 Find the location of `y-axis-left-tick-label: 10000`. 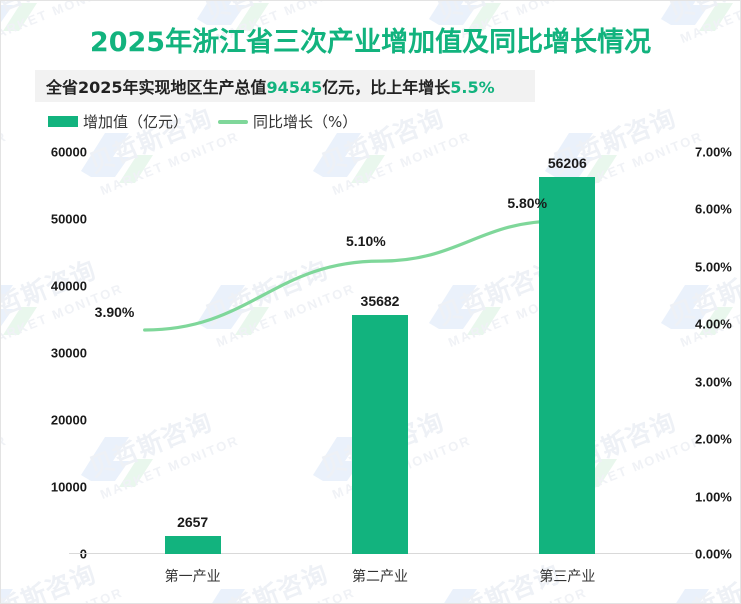

y-axis-left-tick-label: 10000 is located at coordinates (68, 487).